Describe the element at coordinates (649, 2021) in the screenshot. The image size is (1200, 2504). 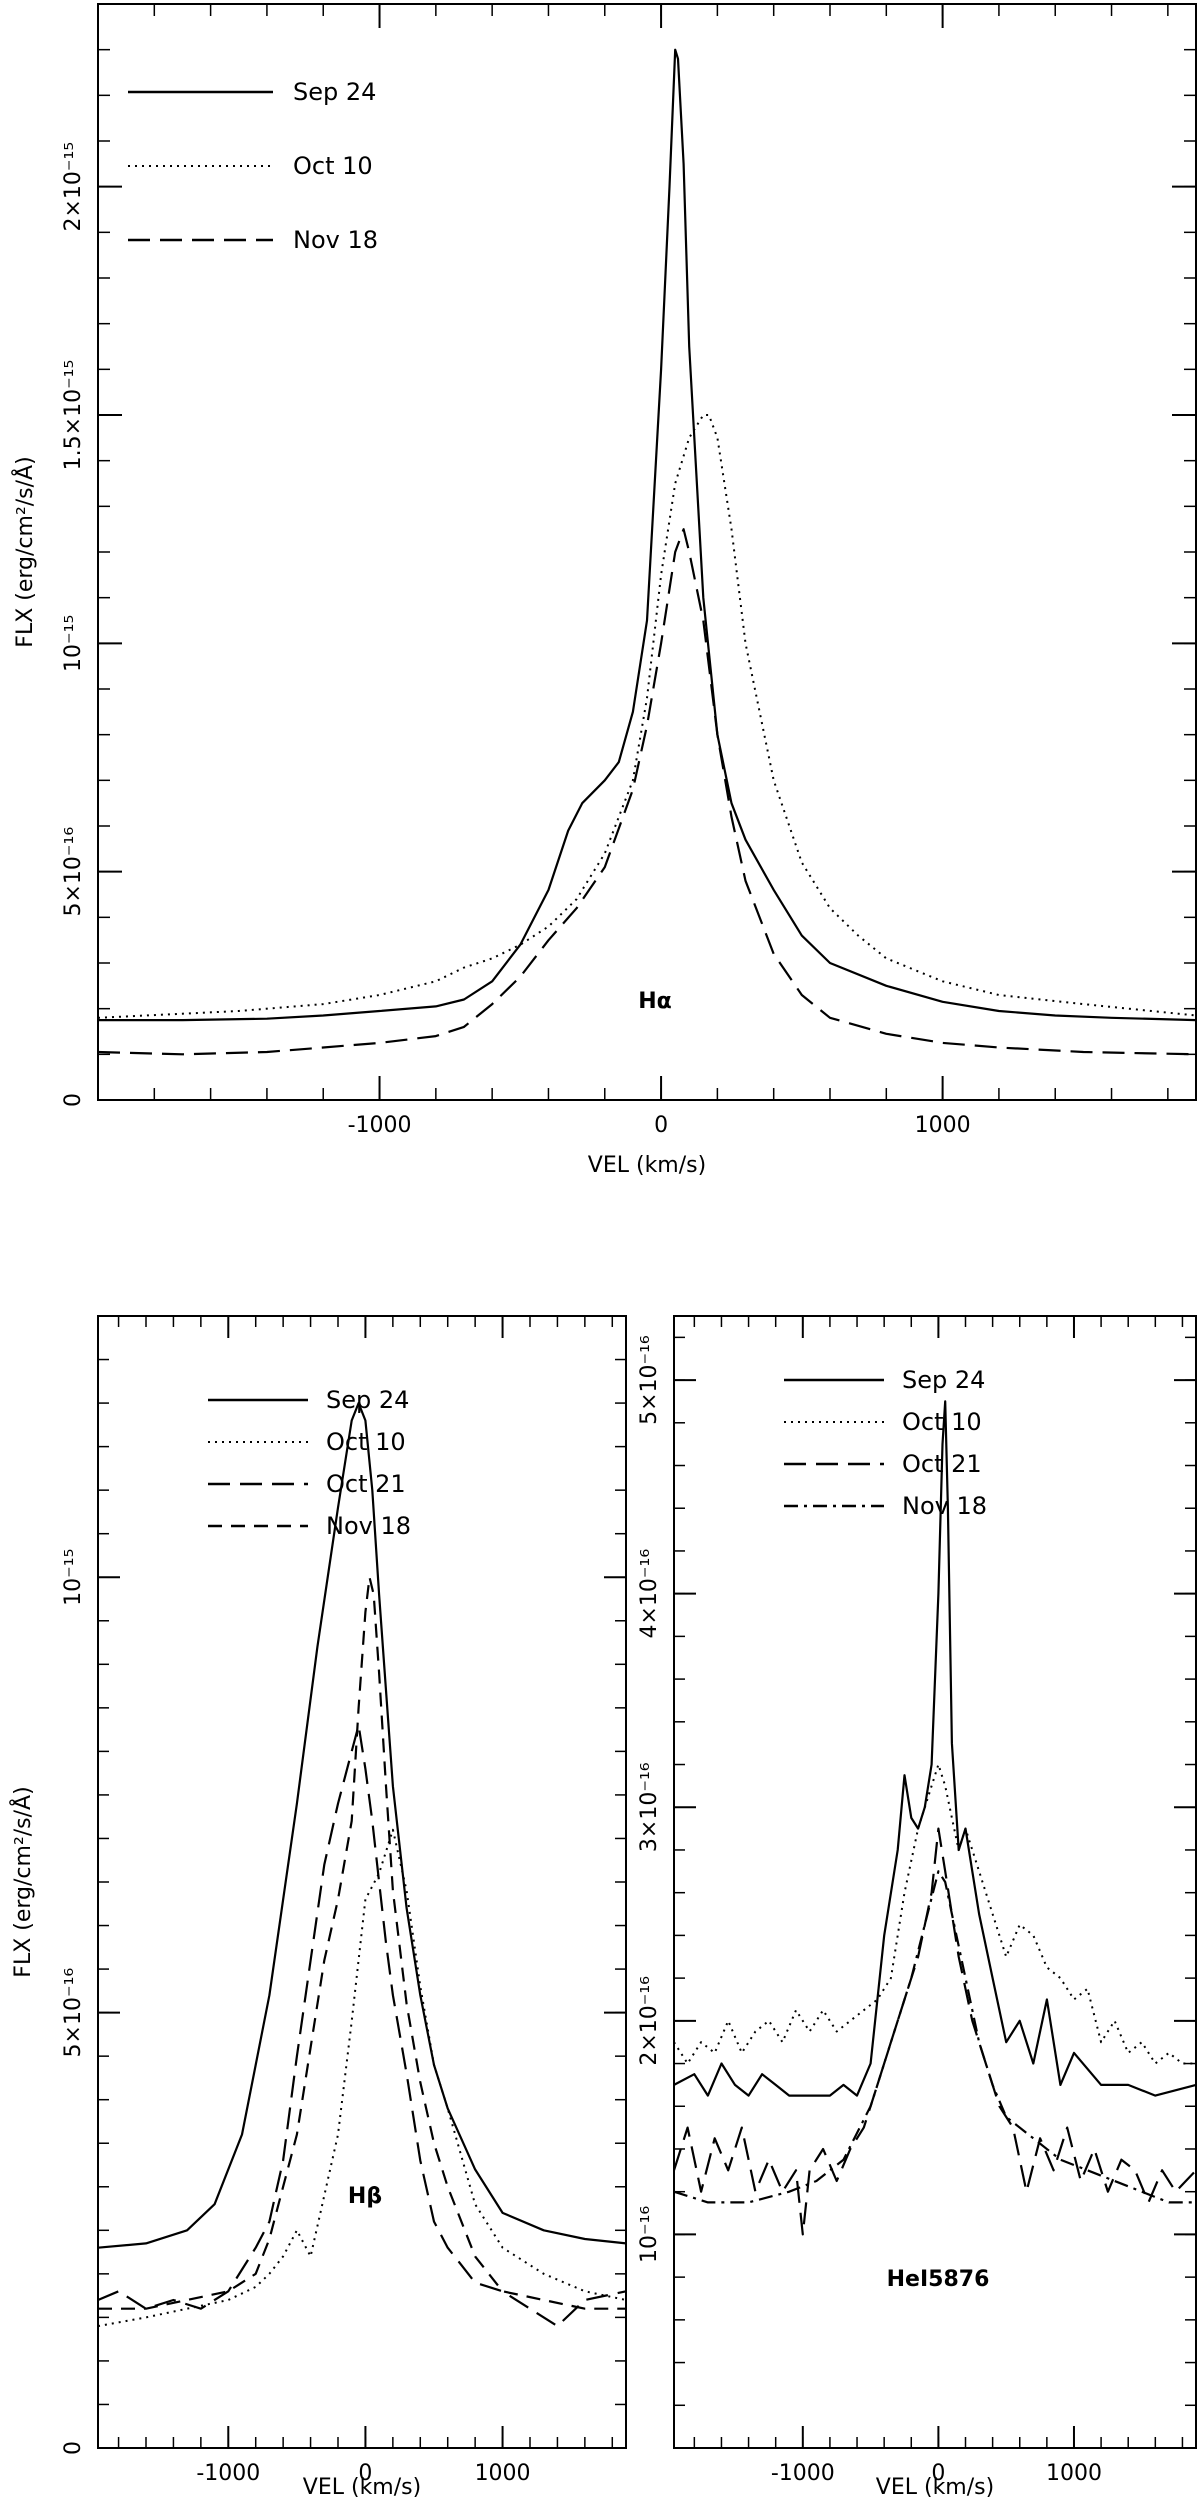
I see `y-tick-label: 2×10⁻¹⁶` at that location.